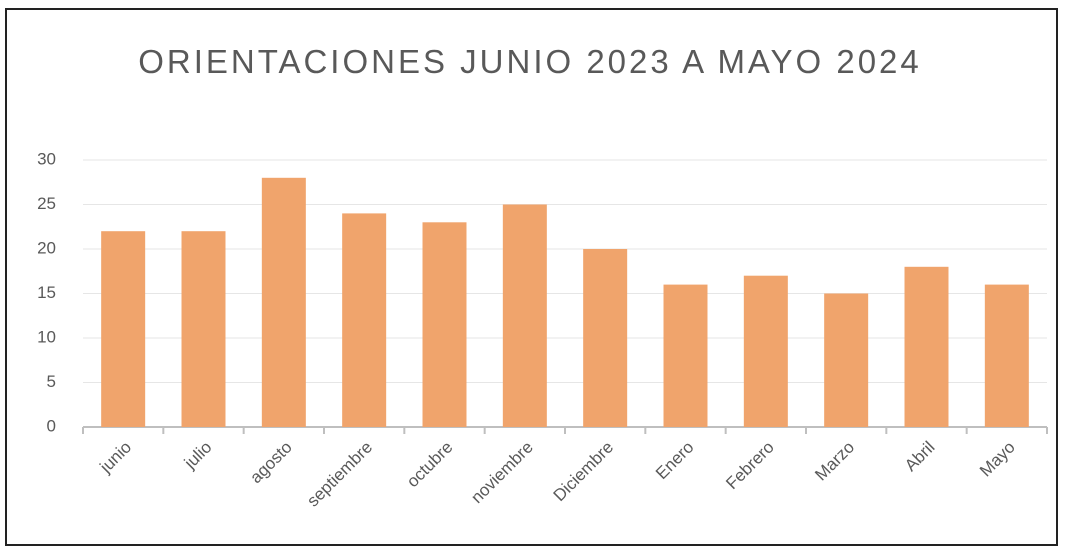 The image size is (1067, 550). I want to click on x-tick-label: Mayo, so click(997, 459).